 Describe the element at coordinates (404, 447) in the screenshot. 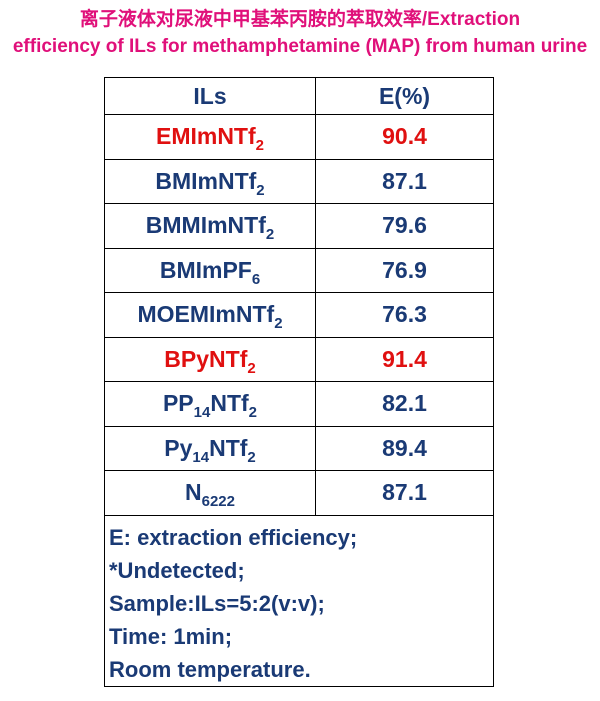

I see `efficiency-value: 89.4` at that location.